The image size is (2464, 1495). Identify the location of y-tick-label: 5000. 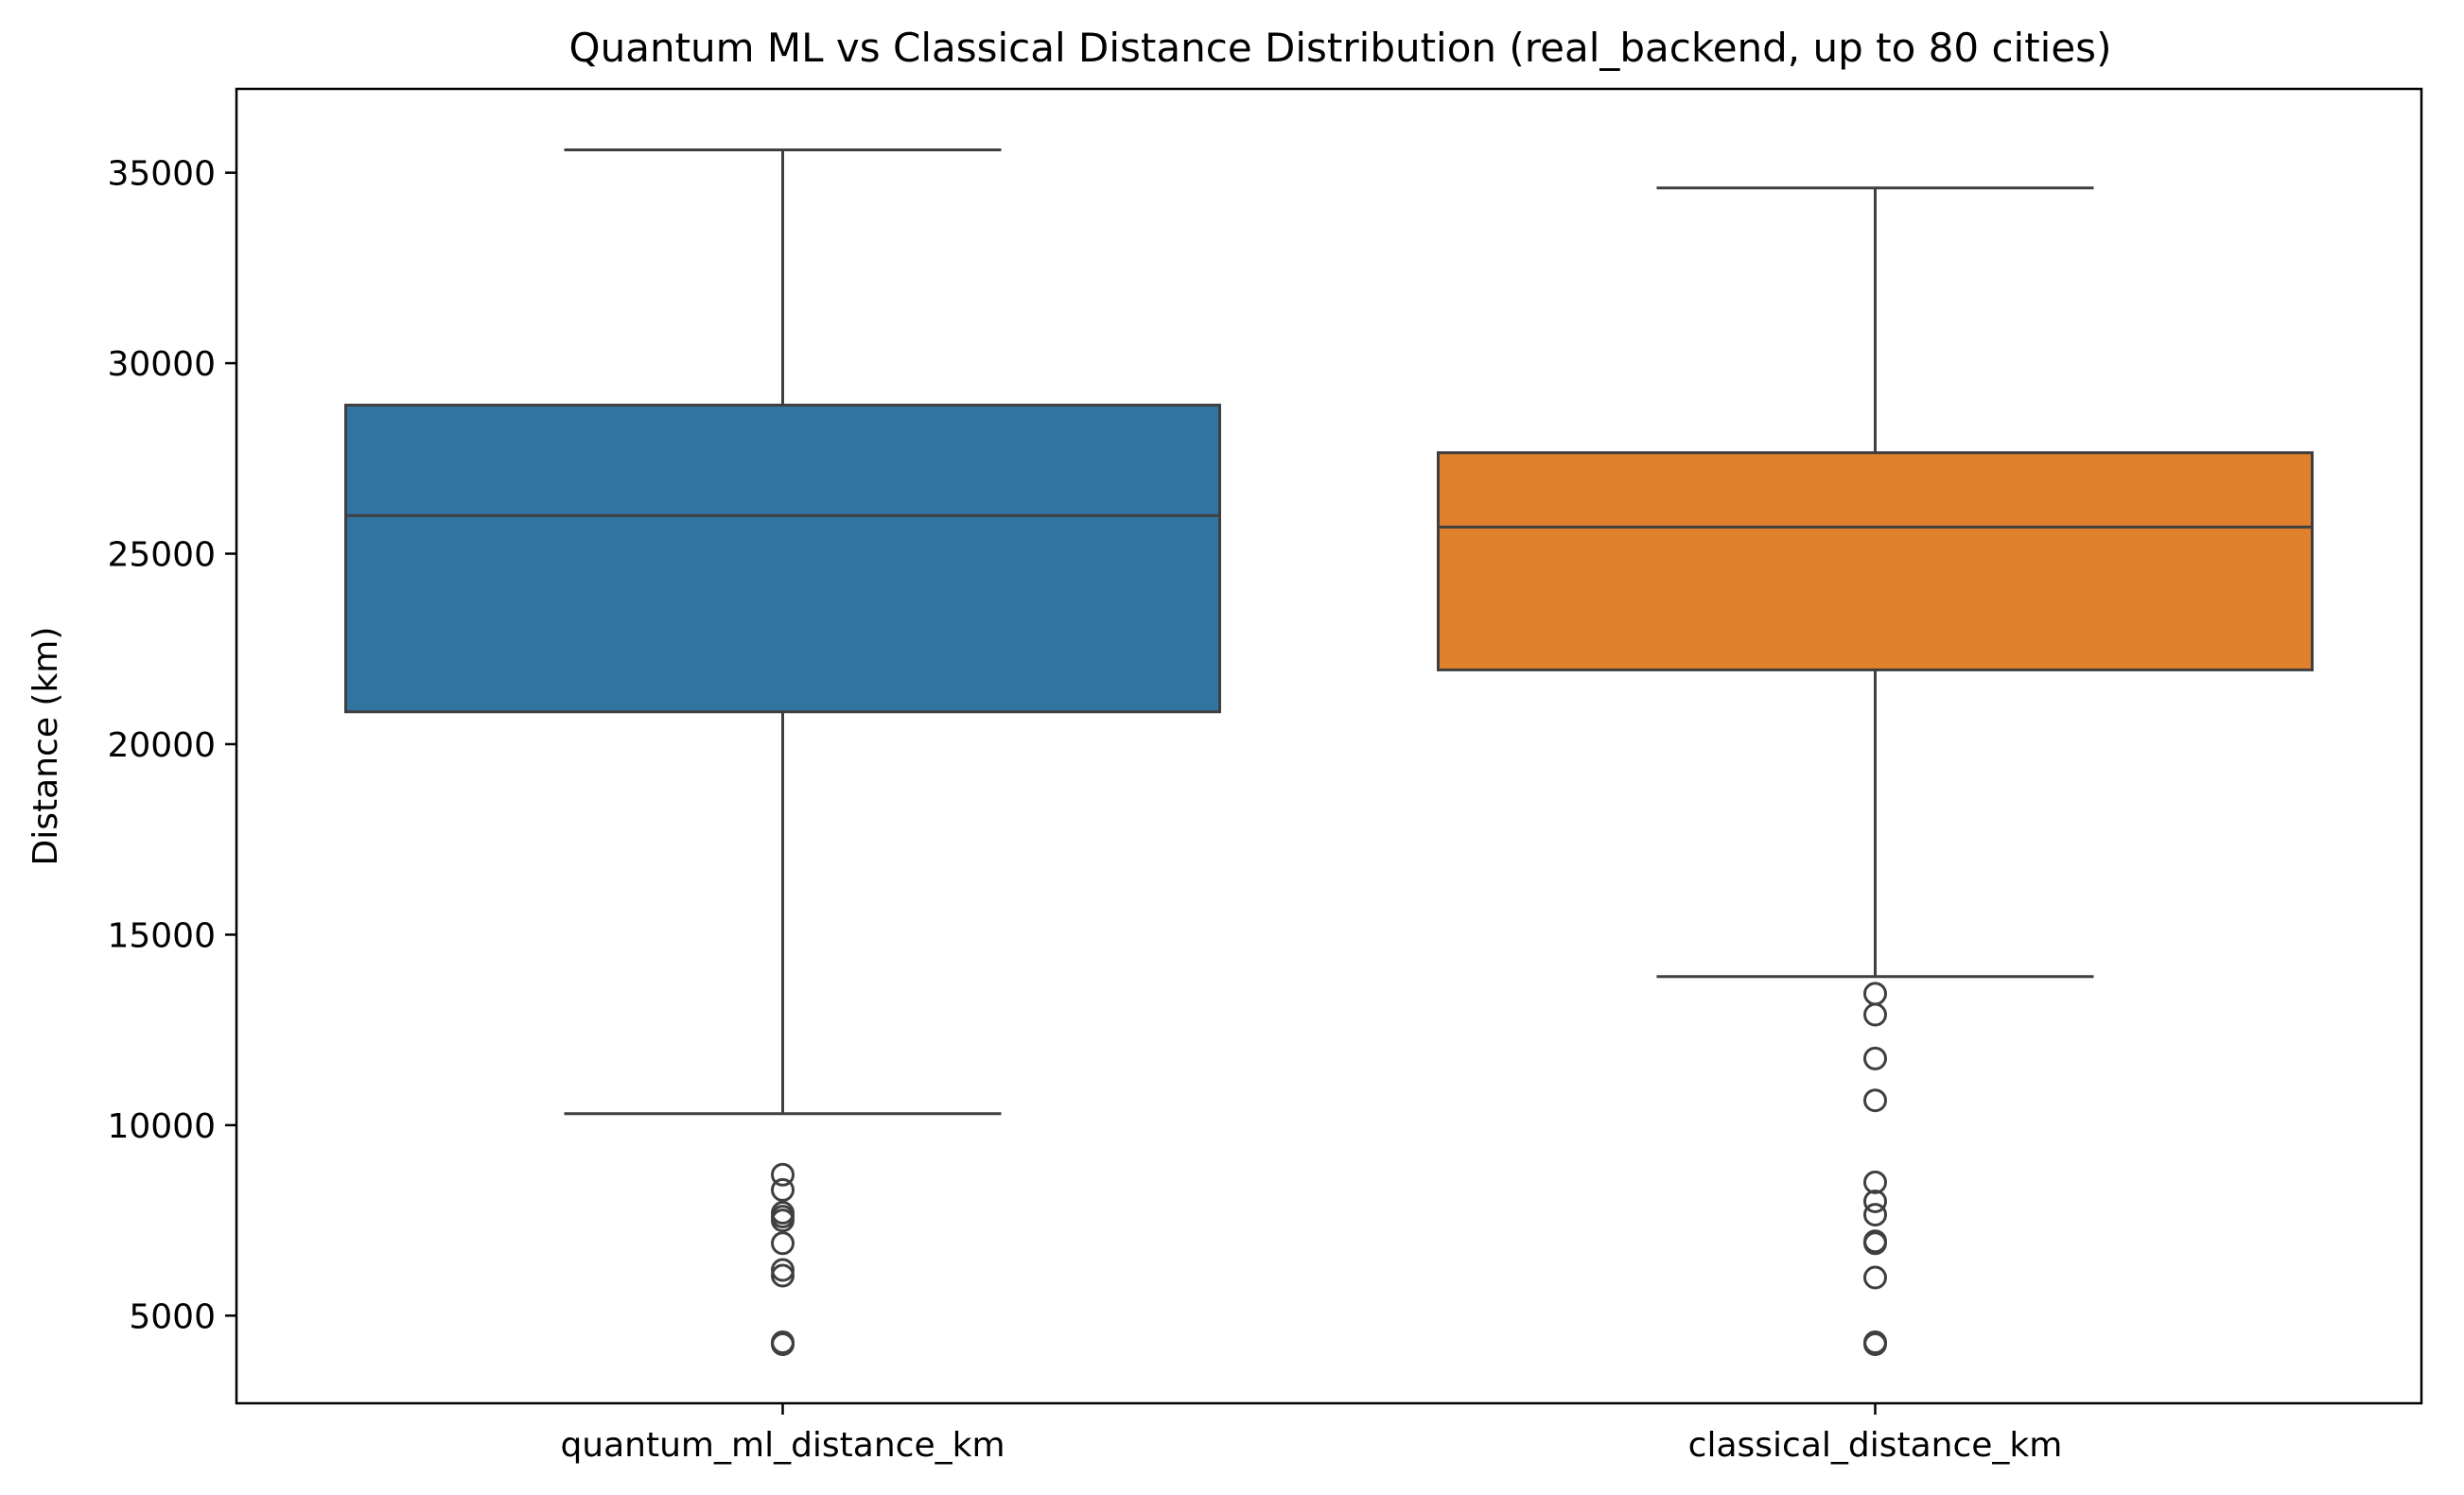
(172, 1316).